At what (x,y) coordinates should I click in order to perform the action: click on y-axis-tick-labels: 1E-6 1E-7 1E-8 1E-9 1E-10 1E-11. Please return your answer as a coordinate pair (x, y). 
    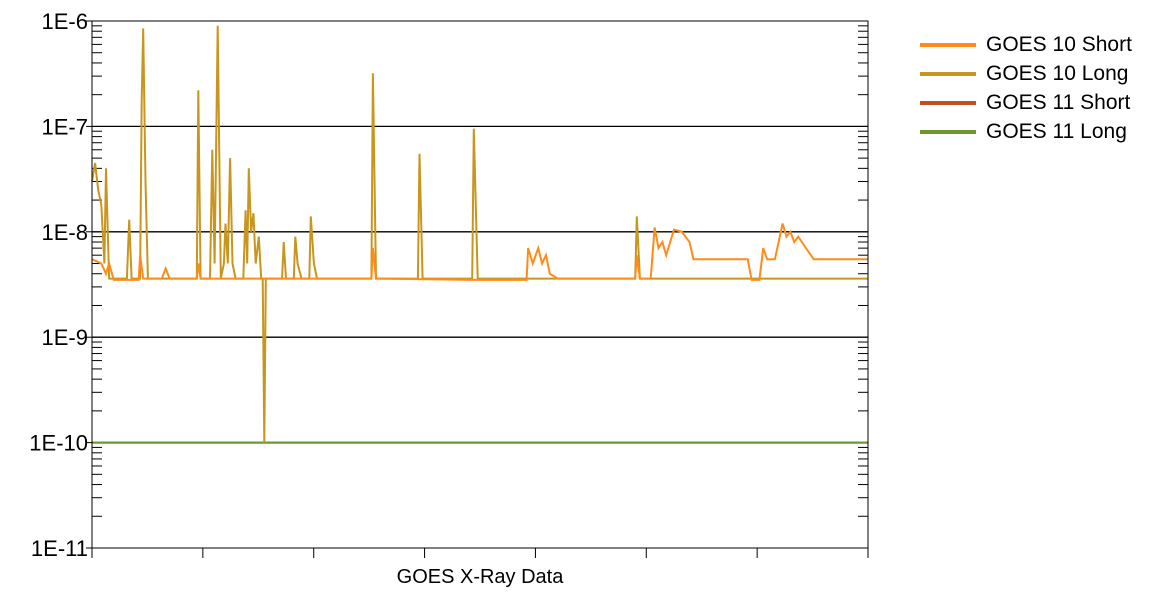
    Looking at the image, I should click on (60, 285).